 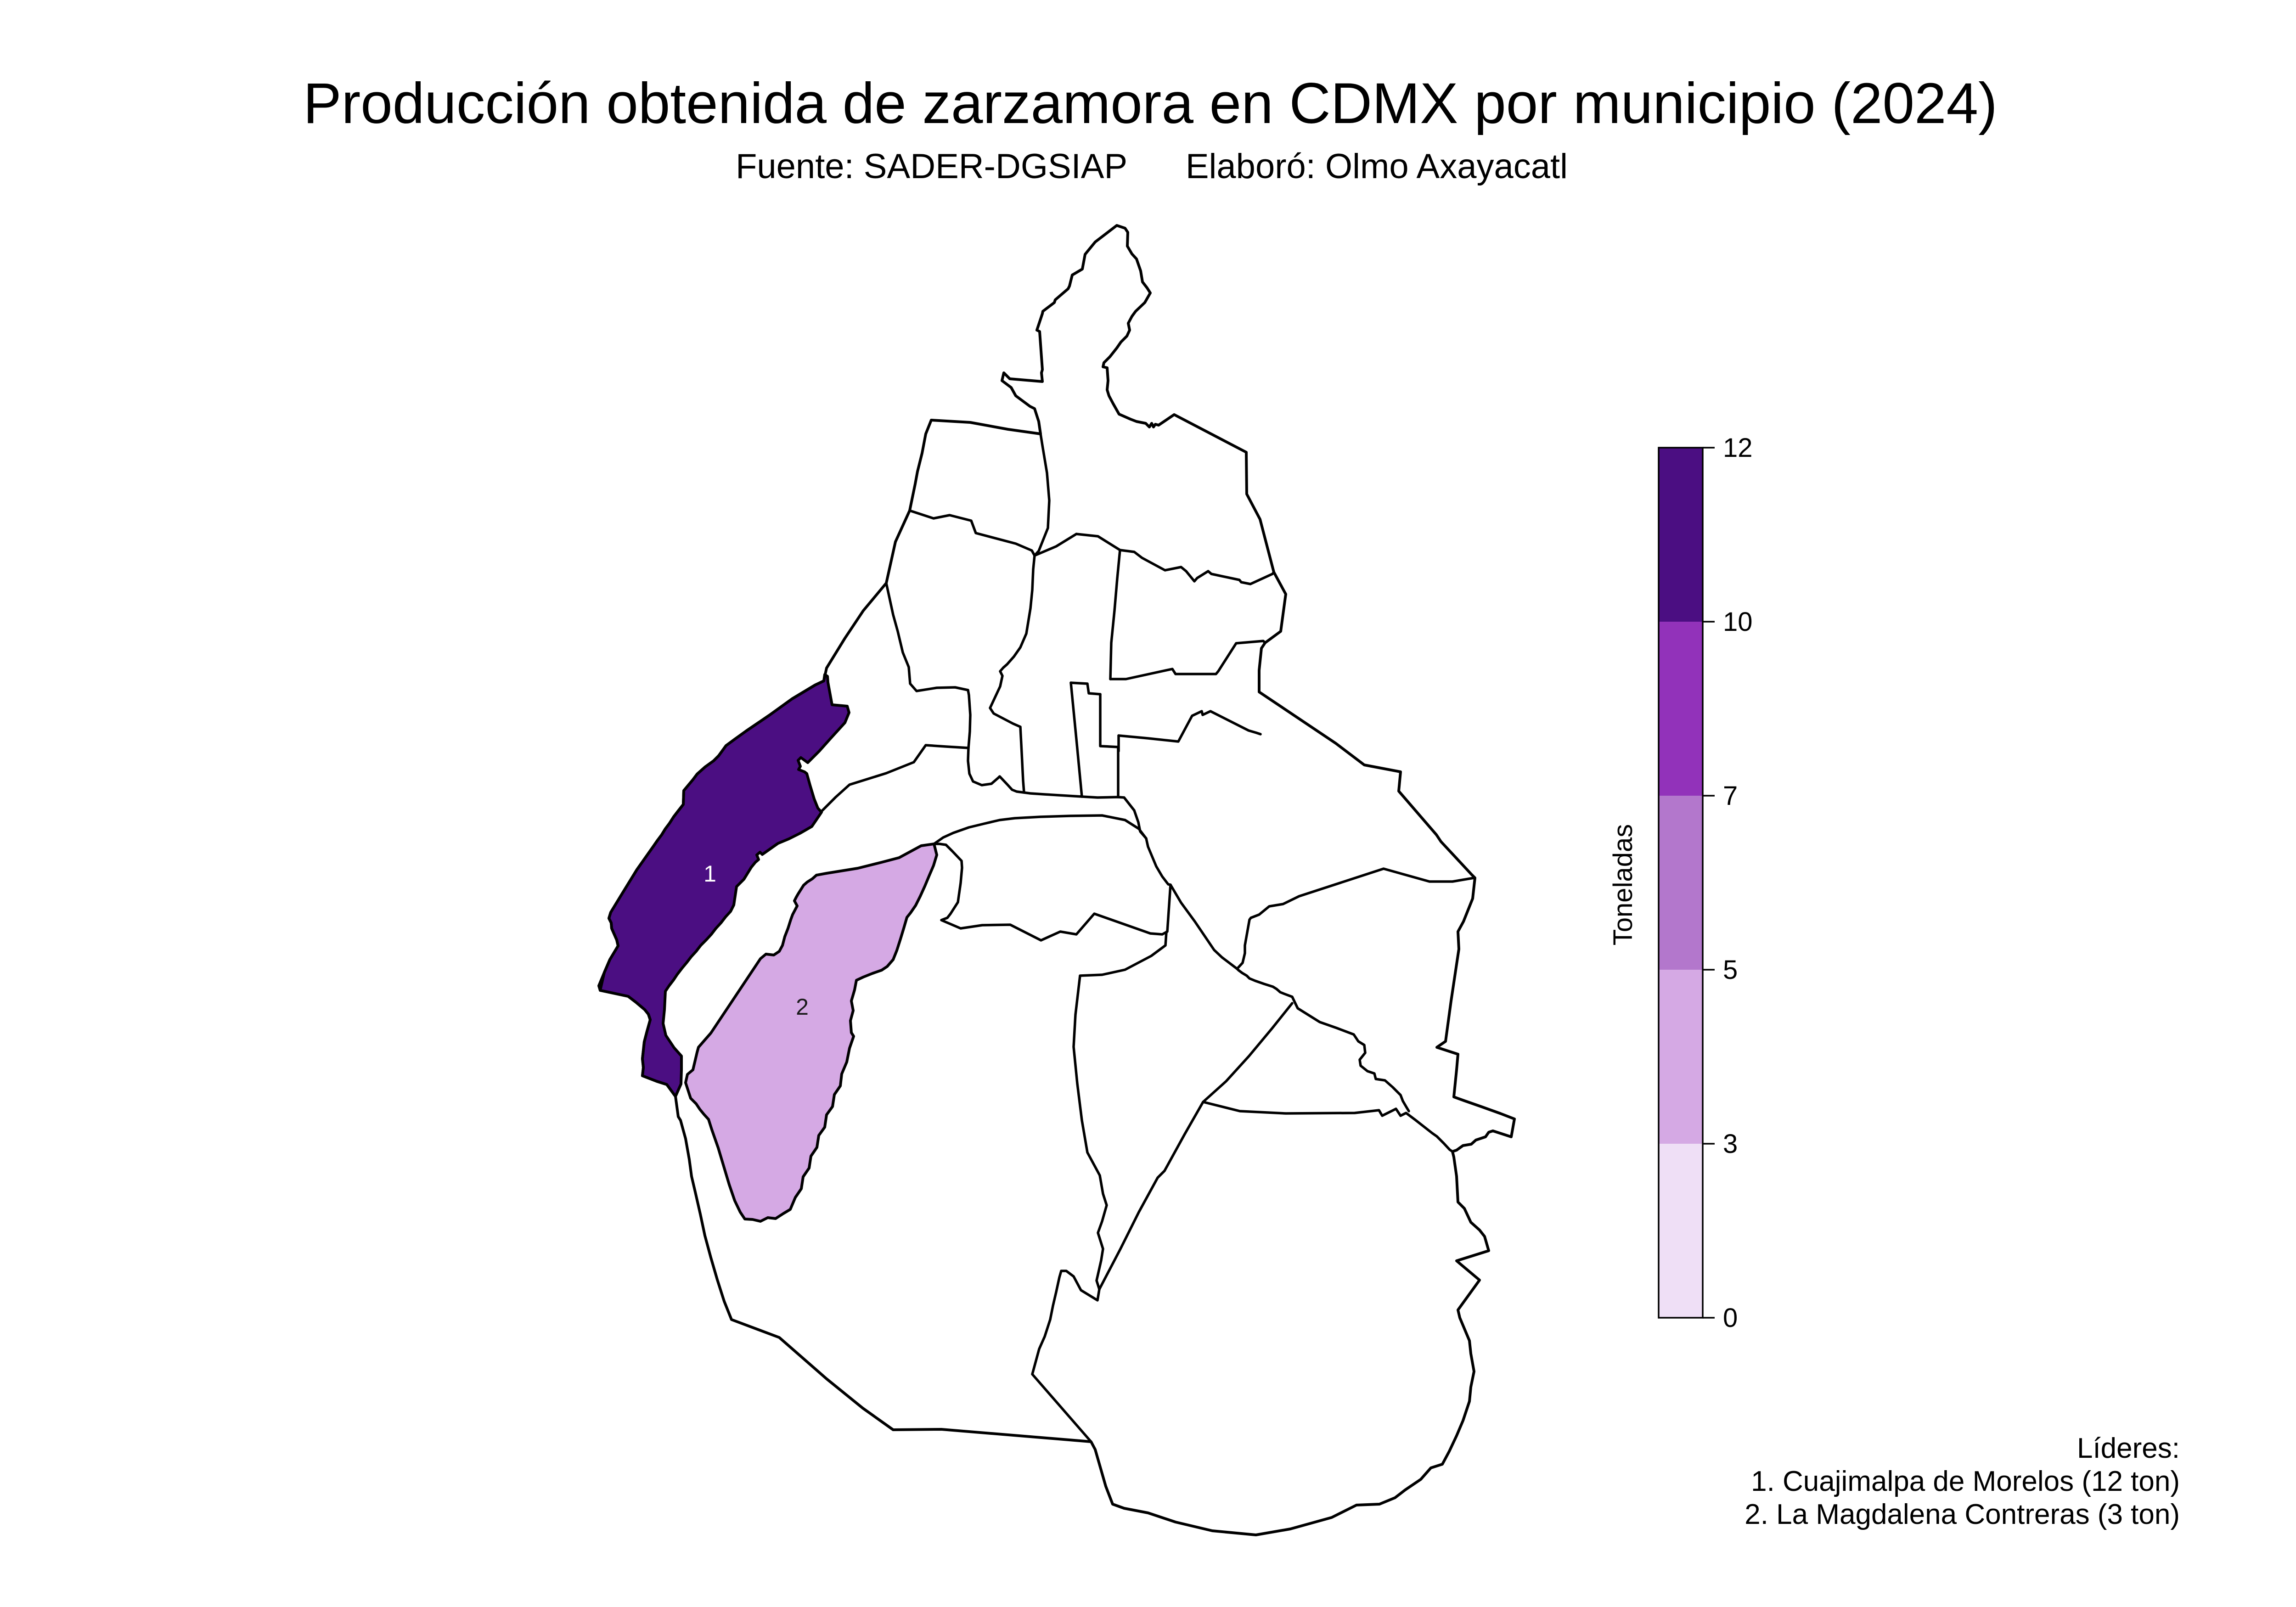 What do you see at coordinates (1731, 970) in the screenshot?
I see `svg-text: 5` at bounding box center [1731, 970].